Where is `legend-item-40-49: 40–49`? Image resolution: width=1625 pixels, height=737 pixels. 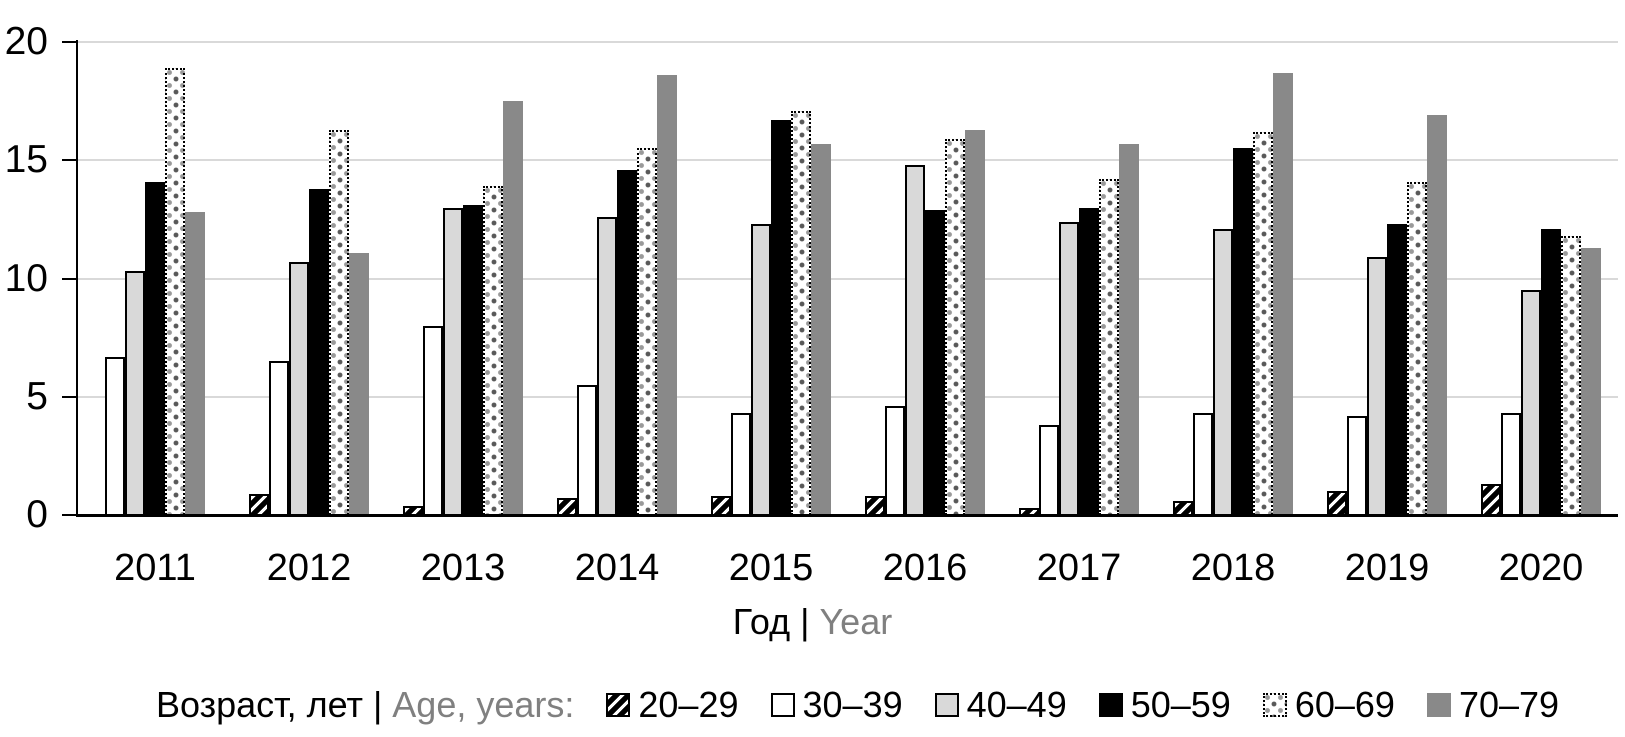
legend-item-40-49: 40–49 is located at coordinates (1000, 705).